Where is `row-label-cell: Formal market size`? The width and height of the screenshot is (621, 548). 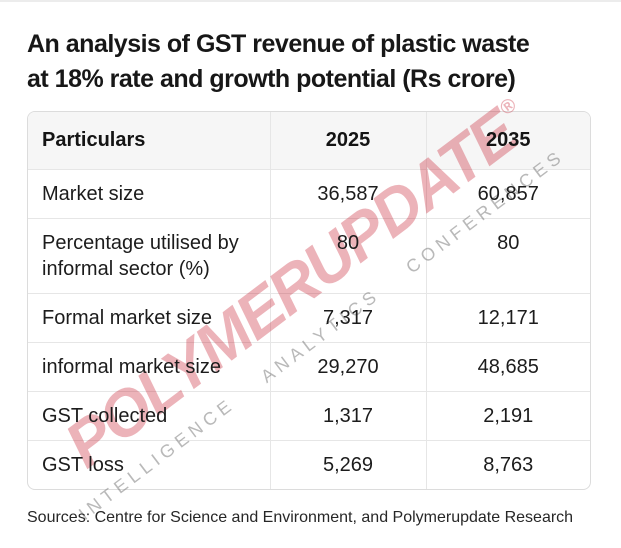 row-label-cell: Formal market size is located at coordinates (149, 318).